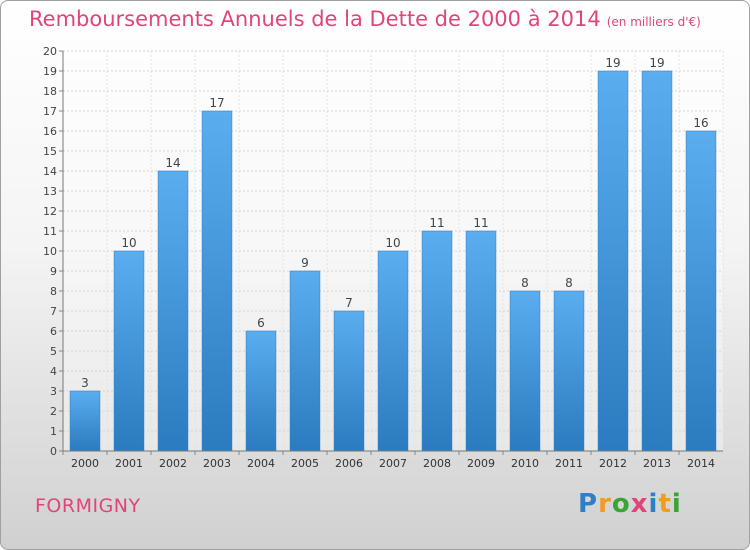 The image size is (750, 550). I want to click on y-tick-label: 20, so click(50, 51).